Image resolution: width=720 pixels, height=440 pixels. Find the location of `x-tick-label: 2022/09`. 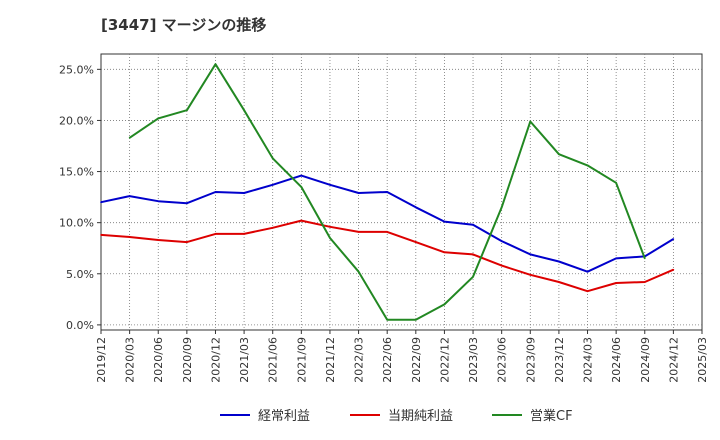

x-tick-label: 2022/09 is located at coordinates (416, 360).